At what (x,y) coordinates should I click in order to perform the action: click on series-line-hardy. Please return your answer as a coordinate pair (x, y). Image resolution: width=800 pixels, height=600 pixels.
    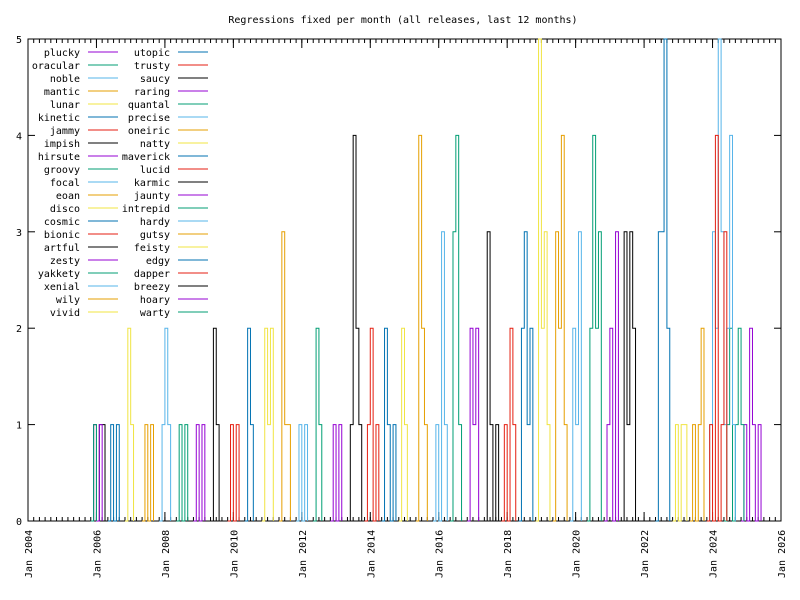
    Looking at the image, I should click on (165, 424).